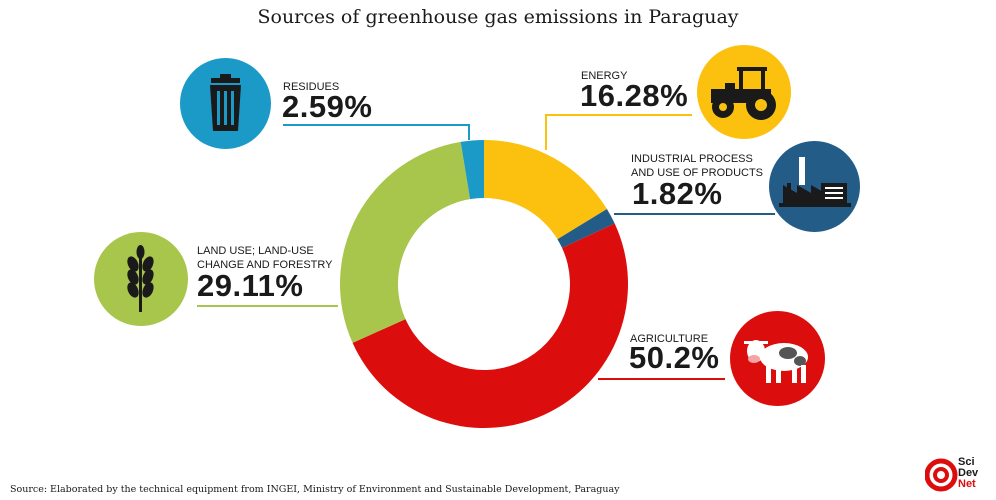 The width and height of the screenshot is (996, 500). Describe the element at coordinates (966, 462) in the screenshot. I see `logo-line-1: Sci` at that location.